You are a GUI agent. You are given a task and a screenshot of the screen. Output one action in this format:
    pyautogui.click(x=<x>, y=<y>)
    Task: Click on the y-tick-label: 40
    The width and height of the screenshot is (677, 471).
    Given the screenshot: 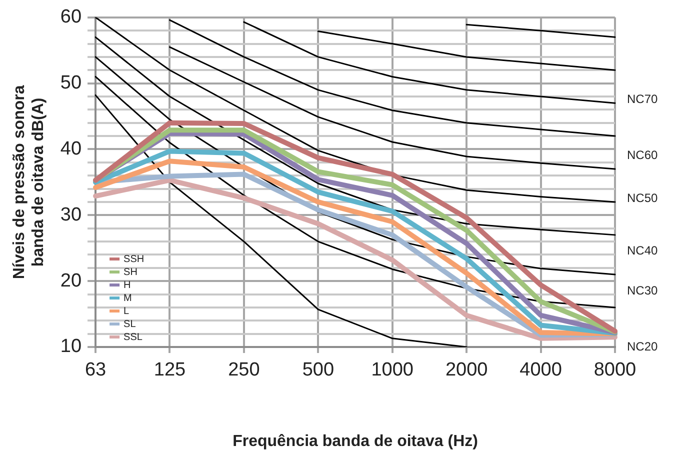 What is the action you would take?
    pyautogui.click(x=71, y=149)
    